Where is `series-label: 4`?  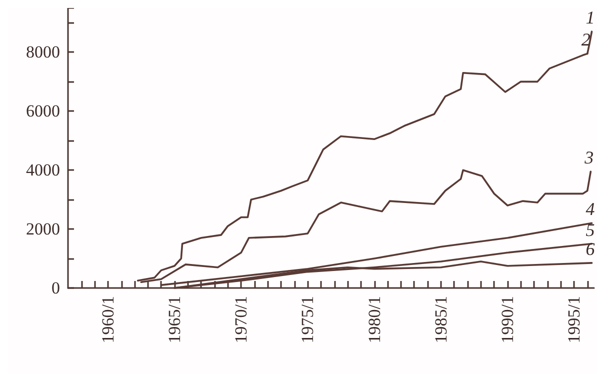 series-label: 4 is located at coordinates (590, 209).